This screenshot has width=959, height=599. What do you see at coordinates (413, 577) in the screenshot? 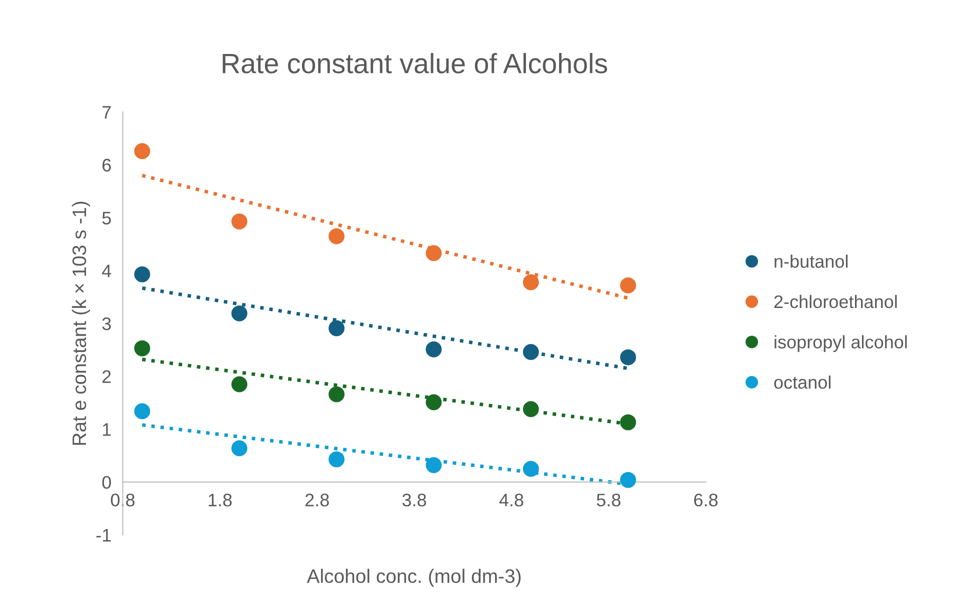
I see `x-axis-title: Alcohol conc. (mol dm-3)` at bounding box center [413, 577].